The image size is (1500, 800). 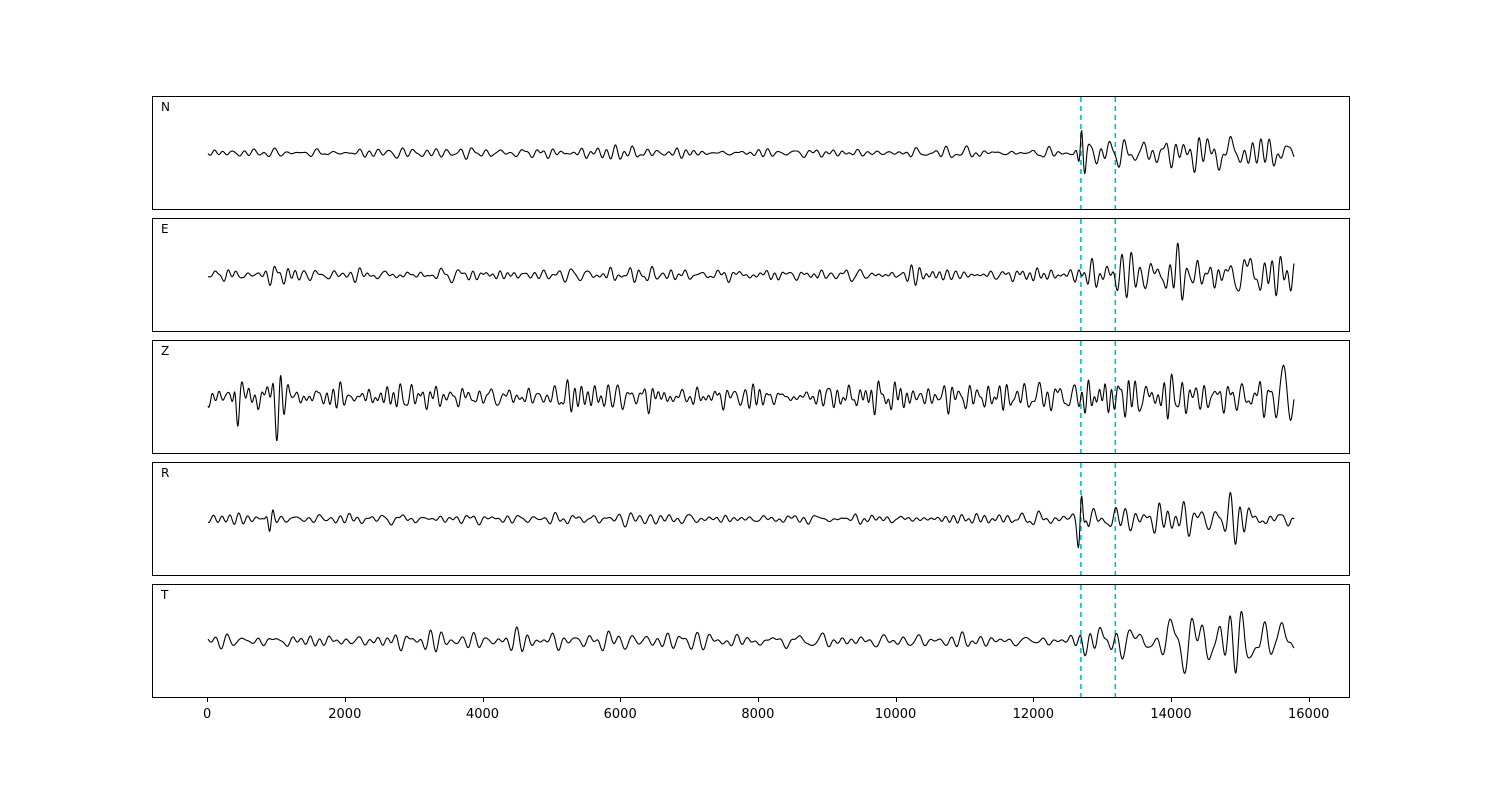 I want to click on x-tick-label: 12000, so click(x=1033, y=714).